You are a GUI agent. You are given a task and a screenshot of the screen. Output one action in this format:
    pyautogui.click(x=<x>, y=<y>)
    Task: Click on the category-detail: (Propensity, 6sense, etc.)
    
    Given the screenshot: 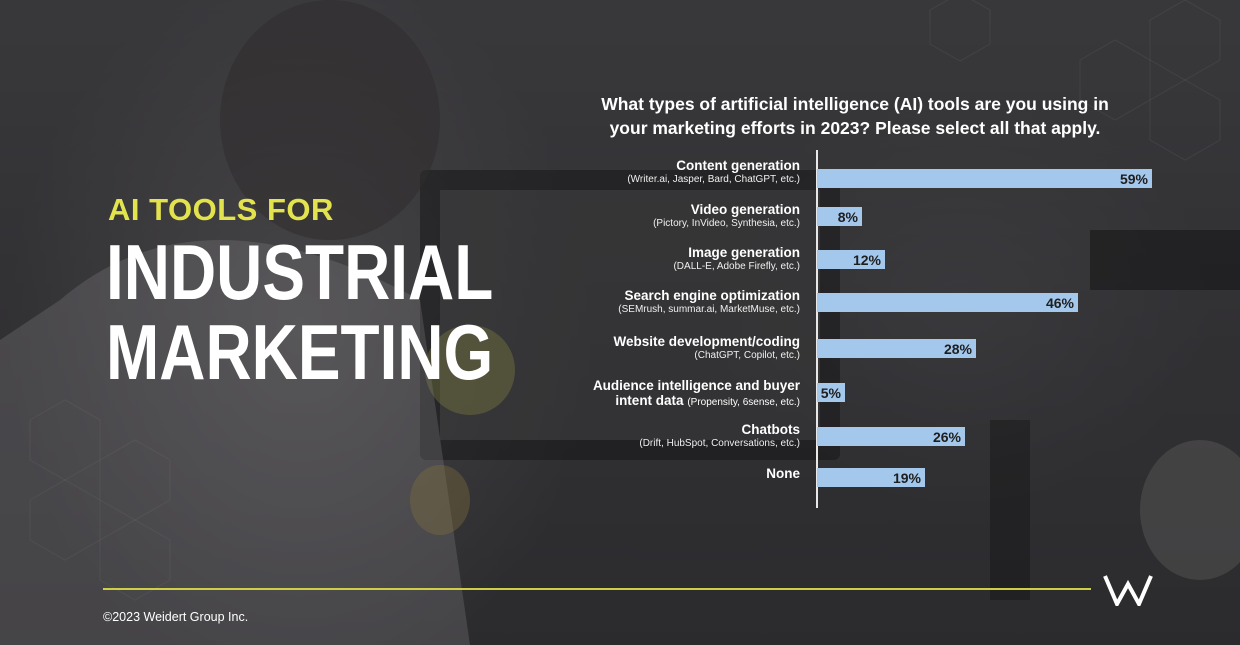 What is the action you would take?
    pyautogui.click(x=743, y=402)
    